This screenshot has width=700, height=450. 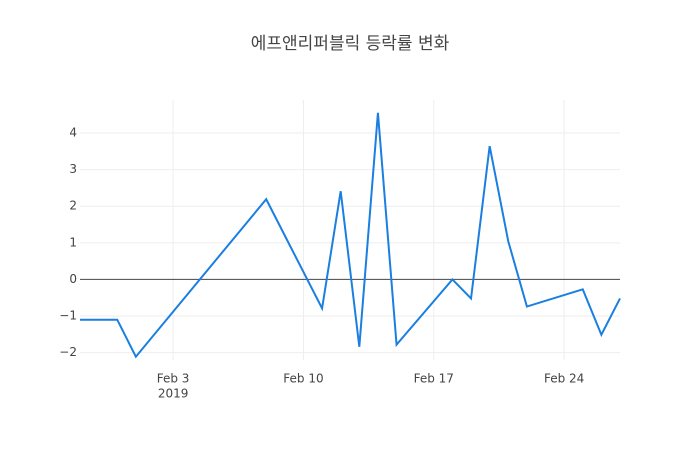 What do you see at coordinates (303, 379) in the screenshot?
I see `x-tick-label: Feb 10` at bounding box center [303, 379].